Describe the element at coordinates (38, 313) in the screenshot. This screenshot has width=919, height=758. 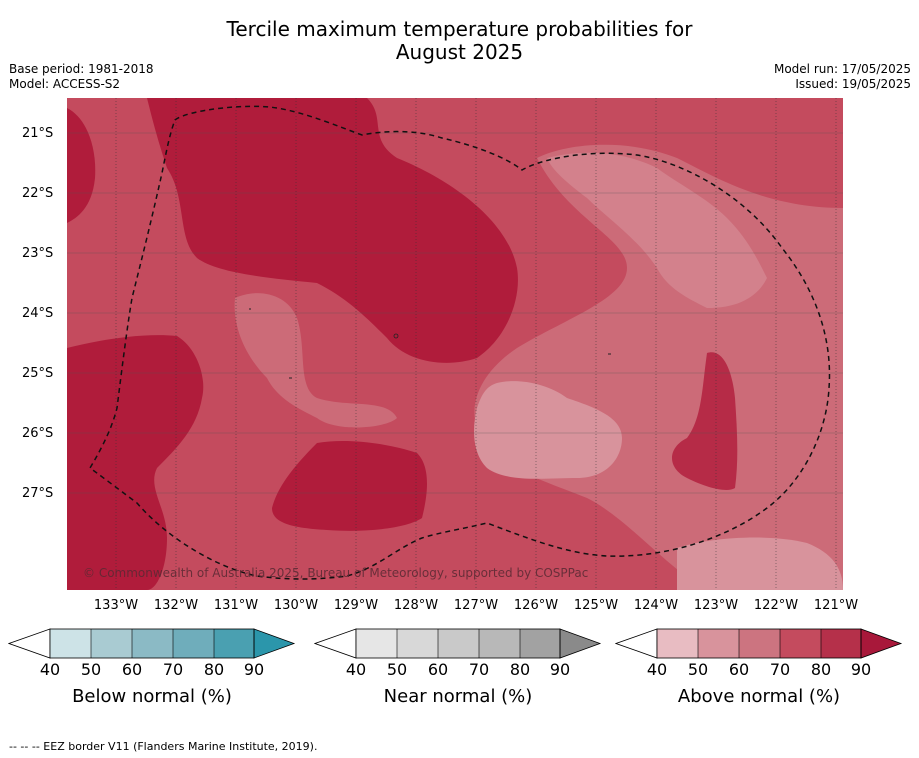
I see `lat-label: 24°S` at that location.